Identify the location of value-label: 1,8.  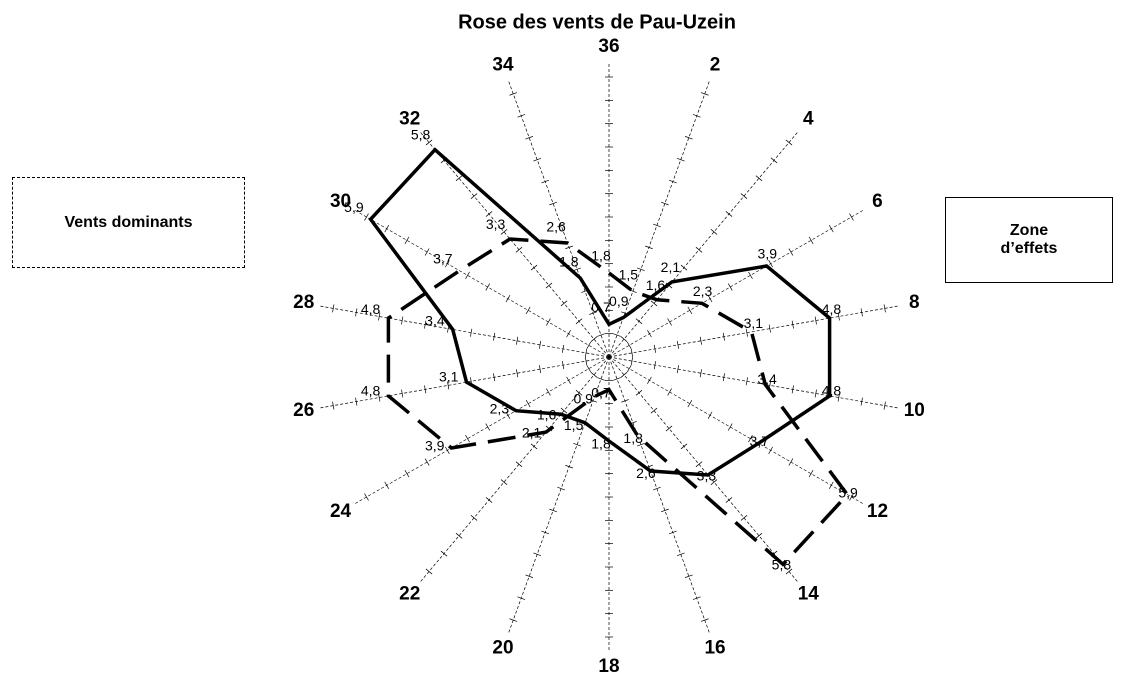
(601, 444).